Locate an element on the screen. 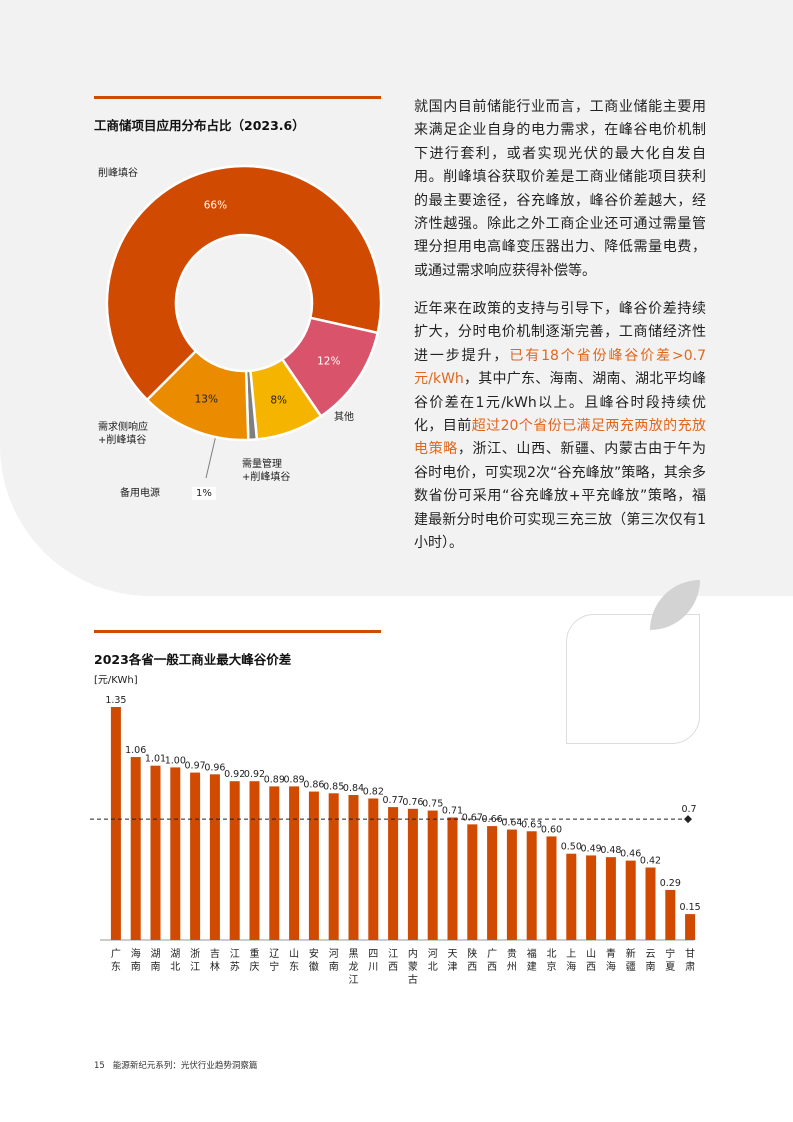 This screenshot has height=1122, width=793. footer-text: 能源新纪元系列：光伏行业趋势洞察篇 is located at coordinates (185, 1066).